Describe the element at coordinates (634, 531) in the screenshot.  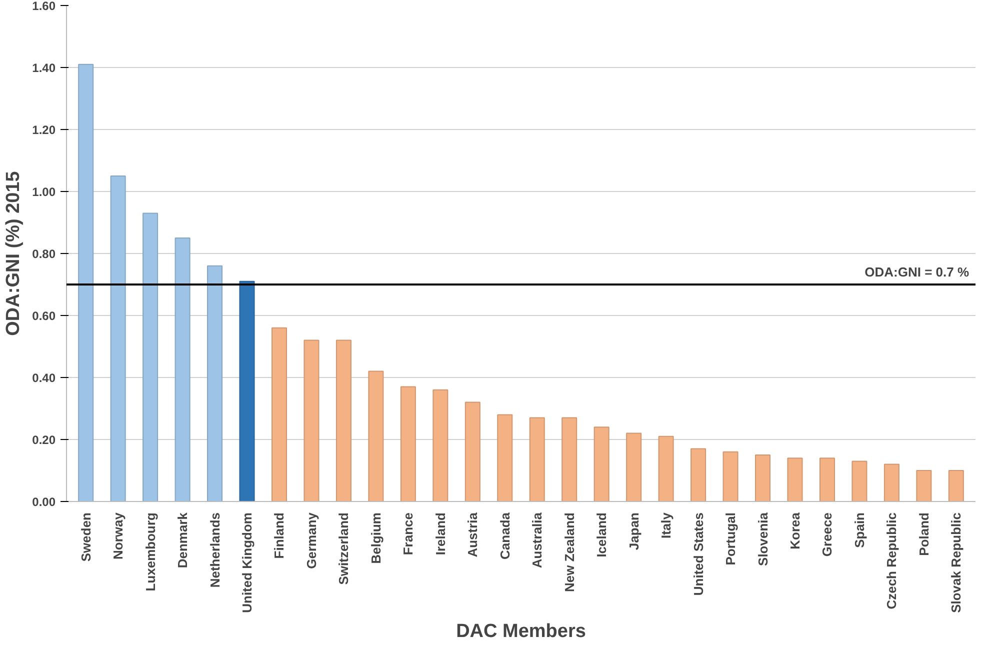
I see `x-tick-label: Japan` at that location.